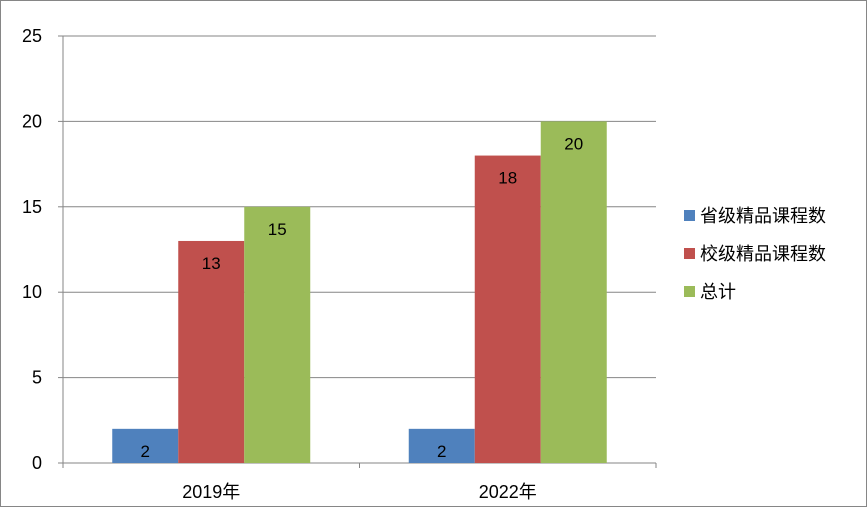 The width and height of the screenshot is (867, 508). What do you see at coordinates (32, 207) in the screenshot?
I see `y-tick-label: 15` at bounding box center [32, 207].